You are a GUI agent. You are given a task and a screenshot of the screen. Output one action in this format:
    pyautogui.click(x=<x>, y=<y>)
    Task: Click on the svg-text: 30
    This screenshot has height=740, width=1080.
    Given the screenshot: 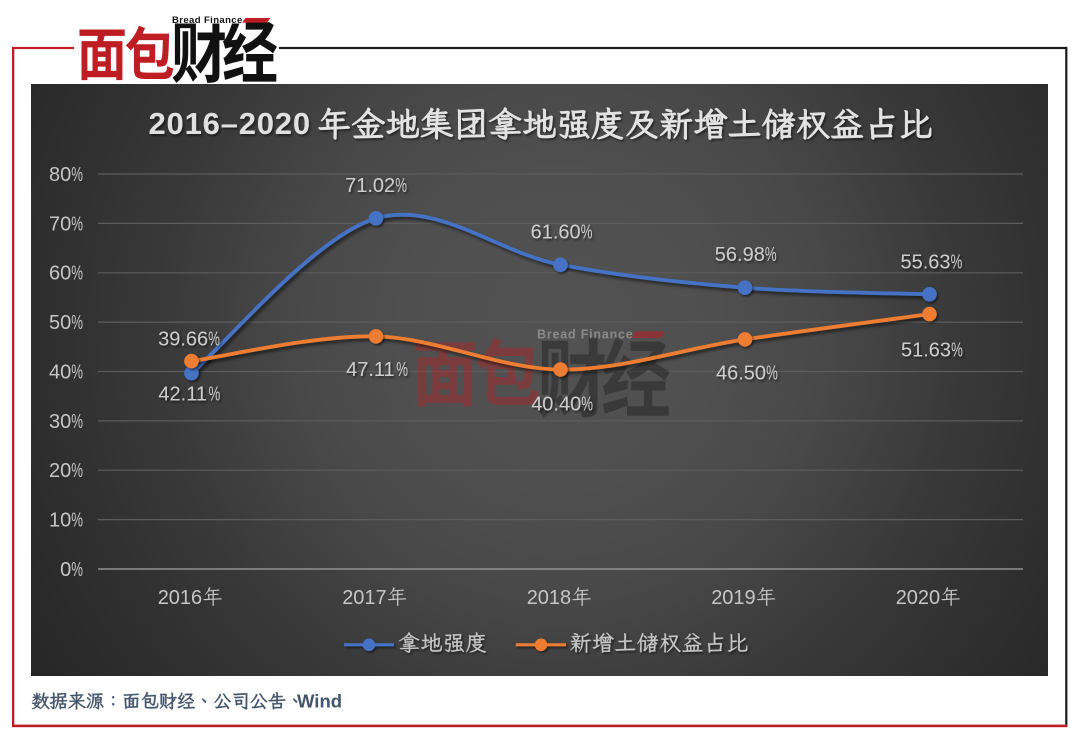 What is the action you would take?
    pyautogui.click(x=60, y=422)
    